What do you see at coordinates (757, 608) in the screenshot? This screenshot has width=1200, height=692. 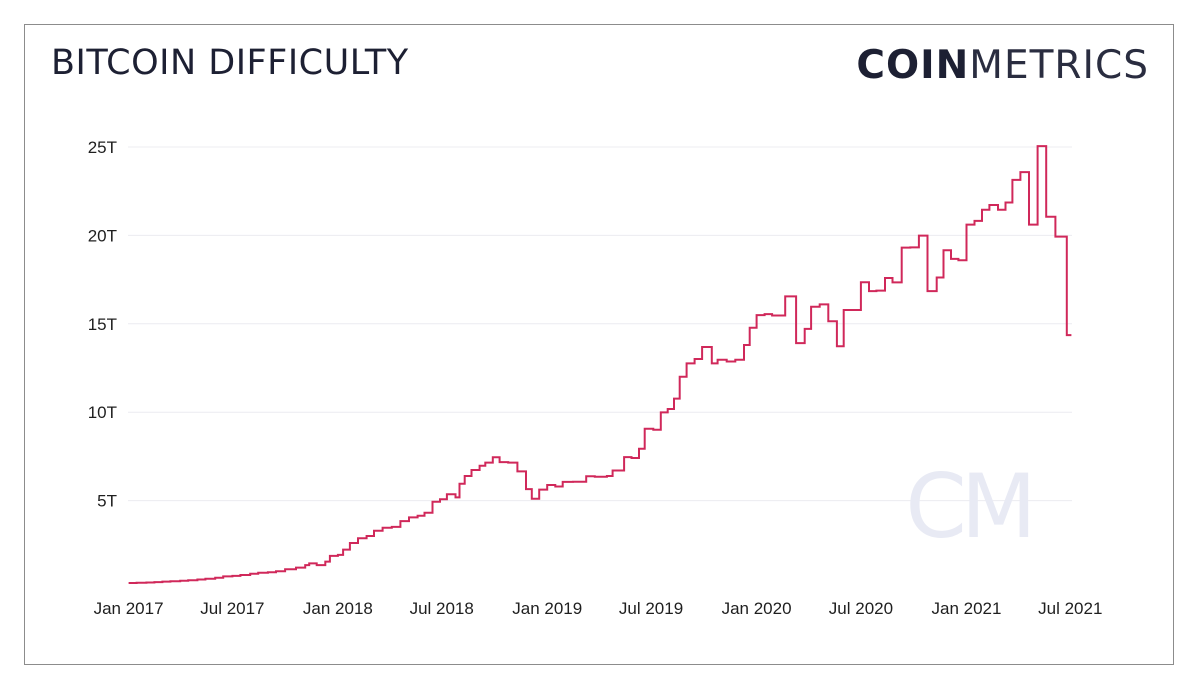 I see `x-tick-label: Jan 2020` at bounding box center [757, 608].